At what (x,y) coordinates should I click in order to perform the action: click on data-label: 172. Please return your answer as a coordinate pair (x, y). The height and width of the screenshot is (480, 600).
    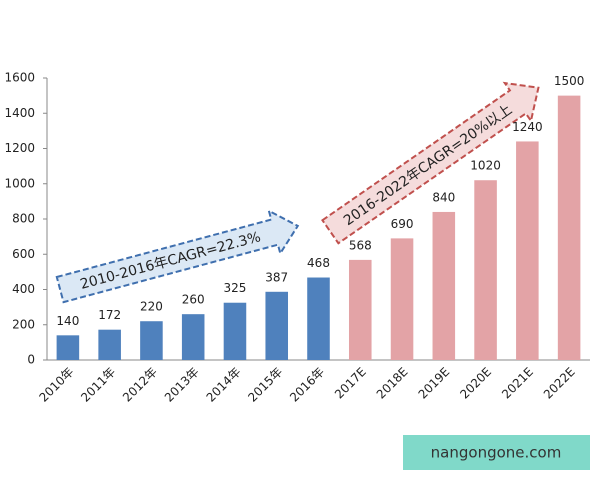
    Looking at the image, I should click on (109, 315).